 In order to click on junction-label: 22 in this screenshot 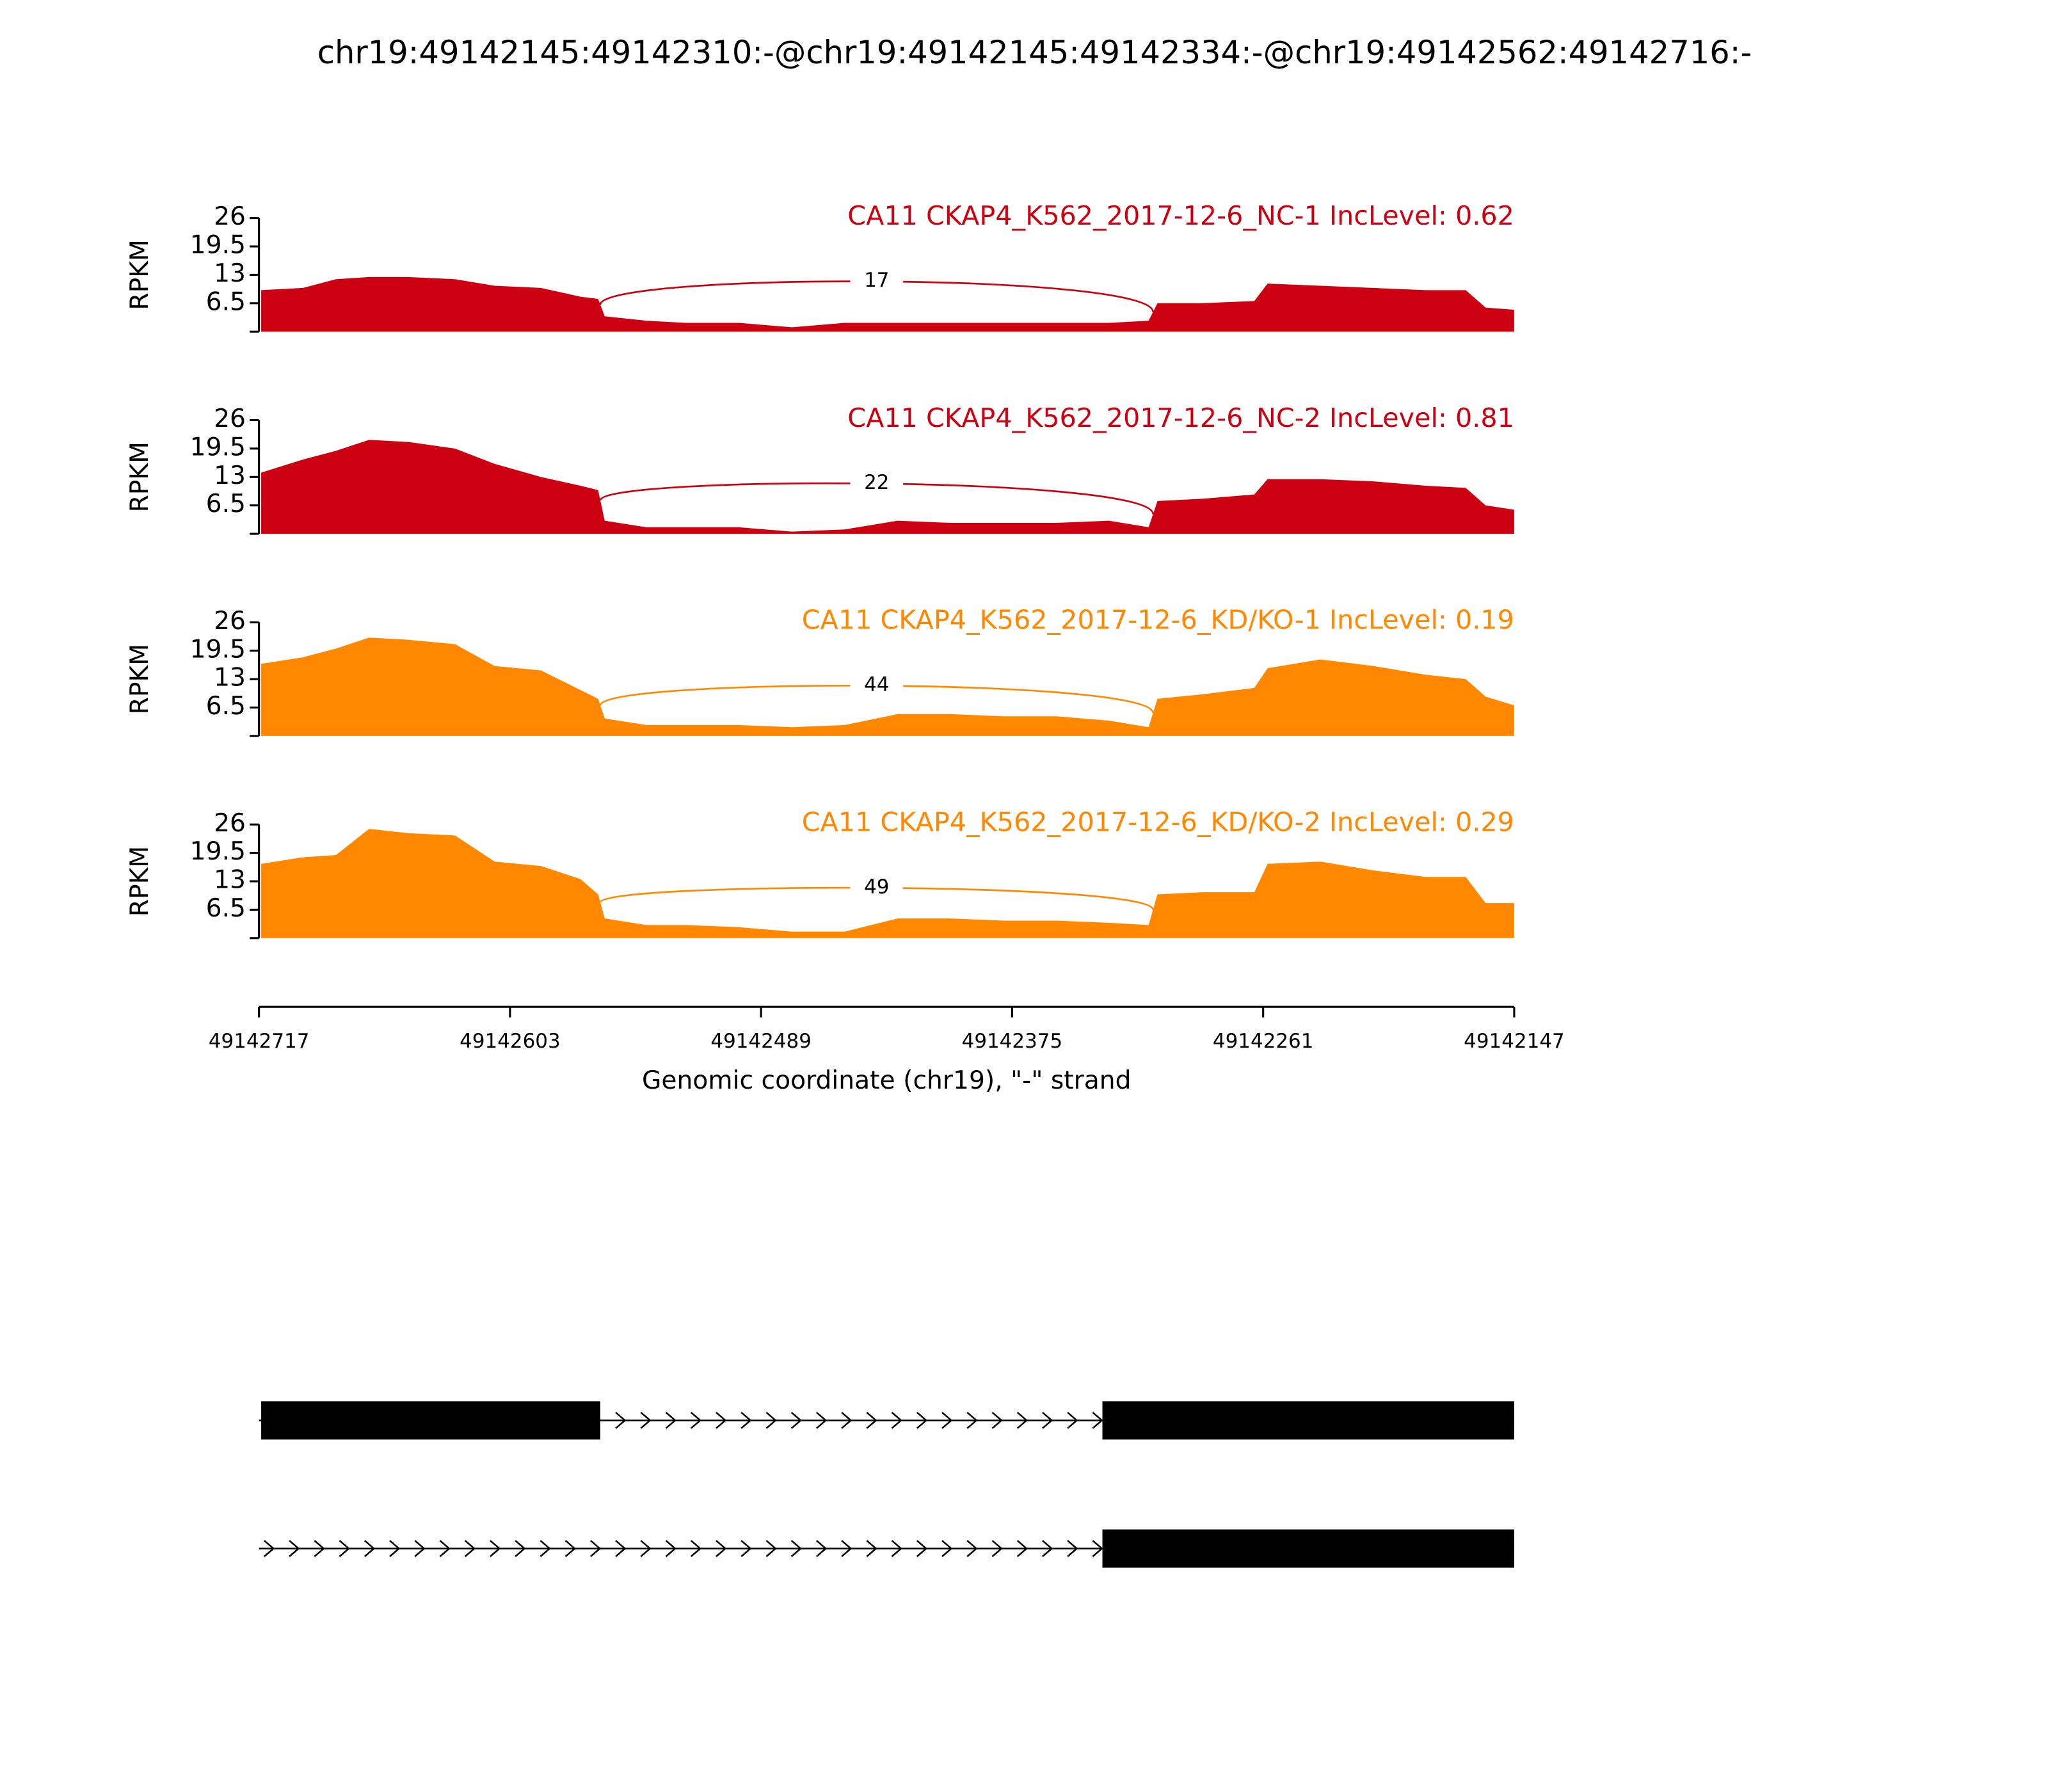, I will do `click(876, 482)`.